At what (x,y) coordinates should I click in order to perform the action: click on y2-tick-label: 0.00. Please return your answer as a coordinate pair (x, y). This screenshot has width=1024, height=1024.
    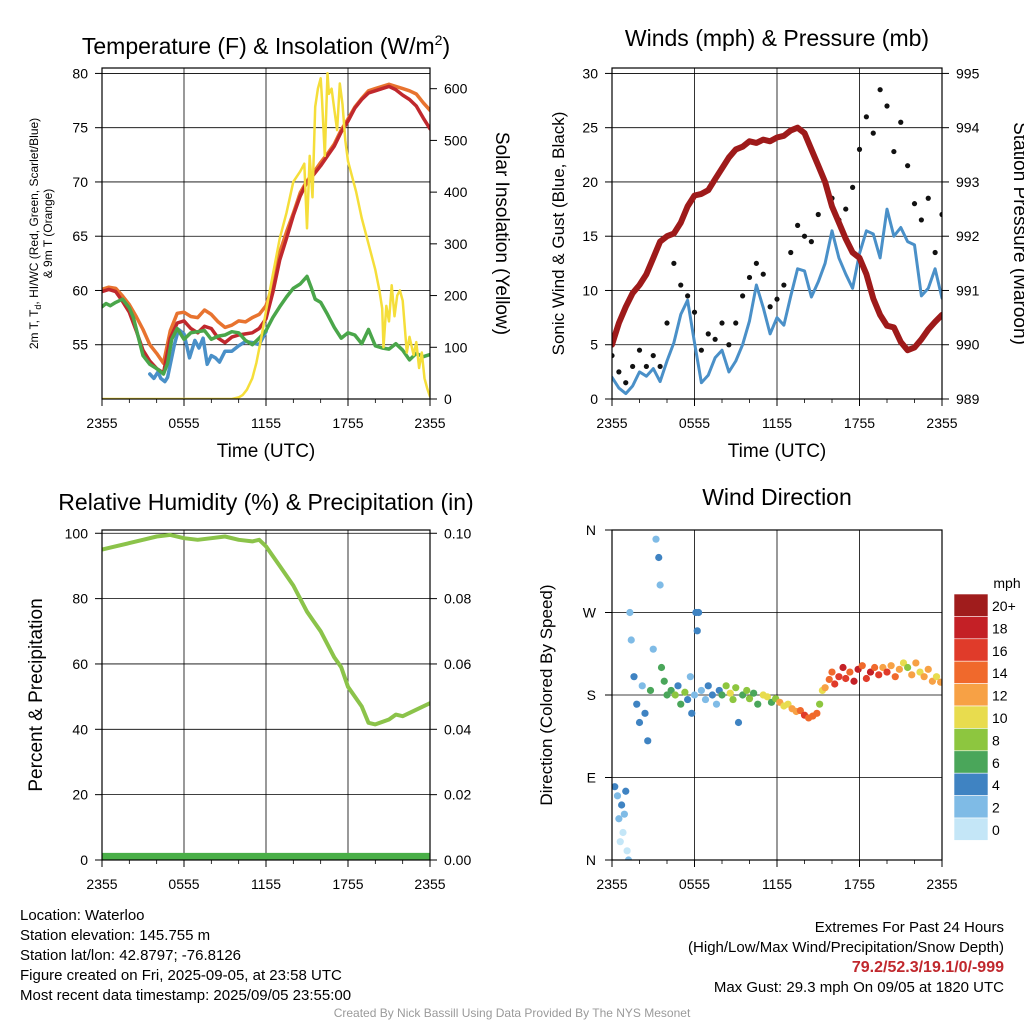
    Looking at the image, I should click on (457, 860).